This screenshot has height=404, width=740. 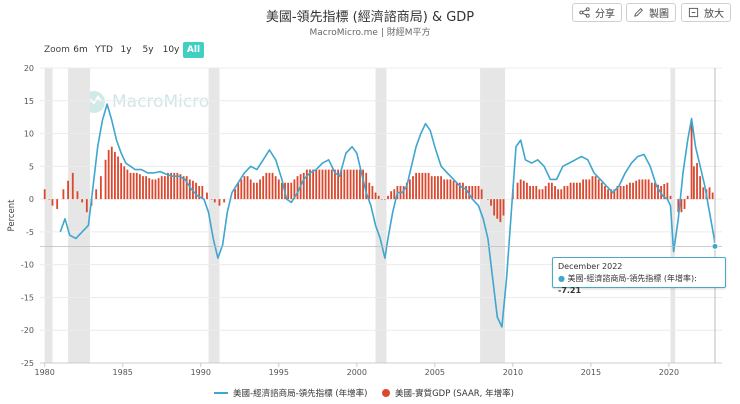 I want to click on chart-subtitle: MacroMicro.me | 財經M平方, so click(x=370, y=33).